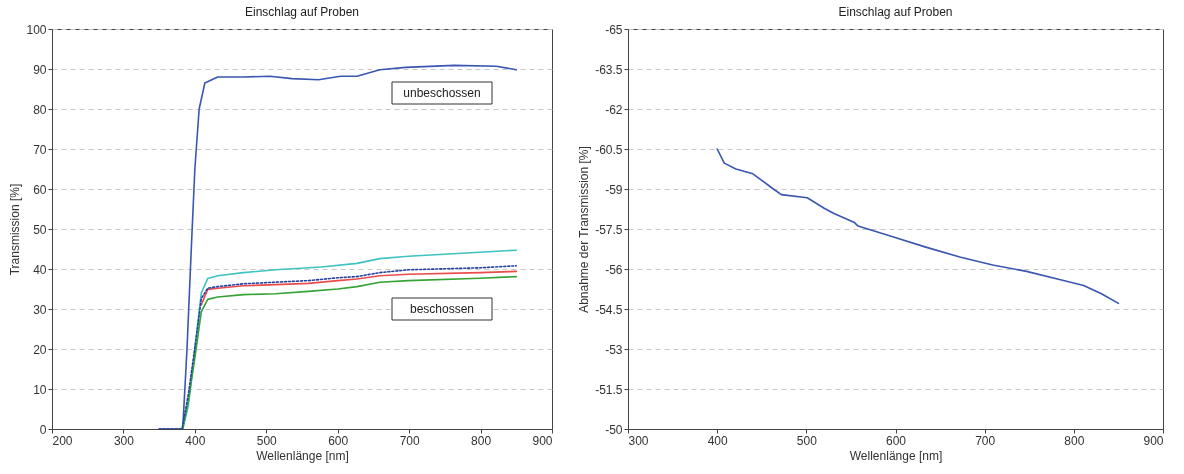 Image resolution: width=1184 pixels, height=474 pixels. What do you see at coordinates (40, 309) in the screenshot?
I see `y-tick-label: 30` at bounding box center [40, 309].